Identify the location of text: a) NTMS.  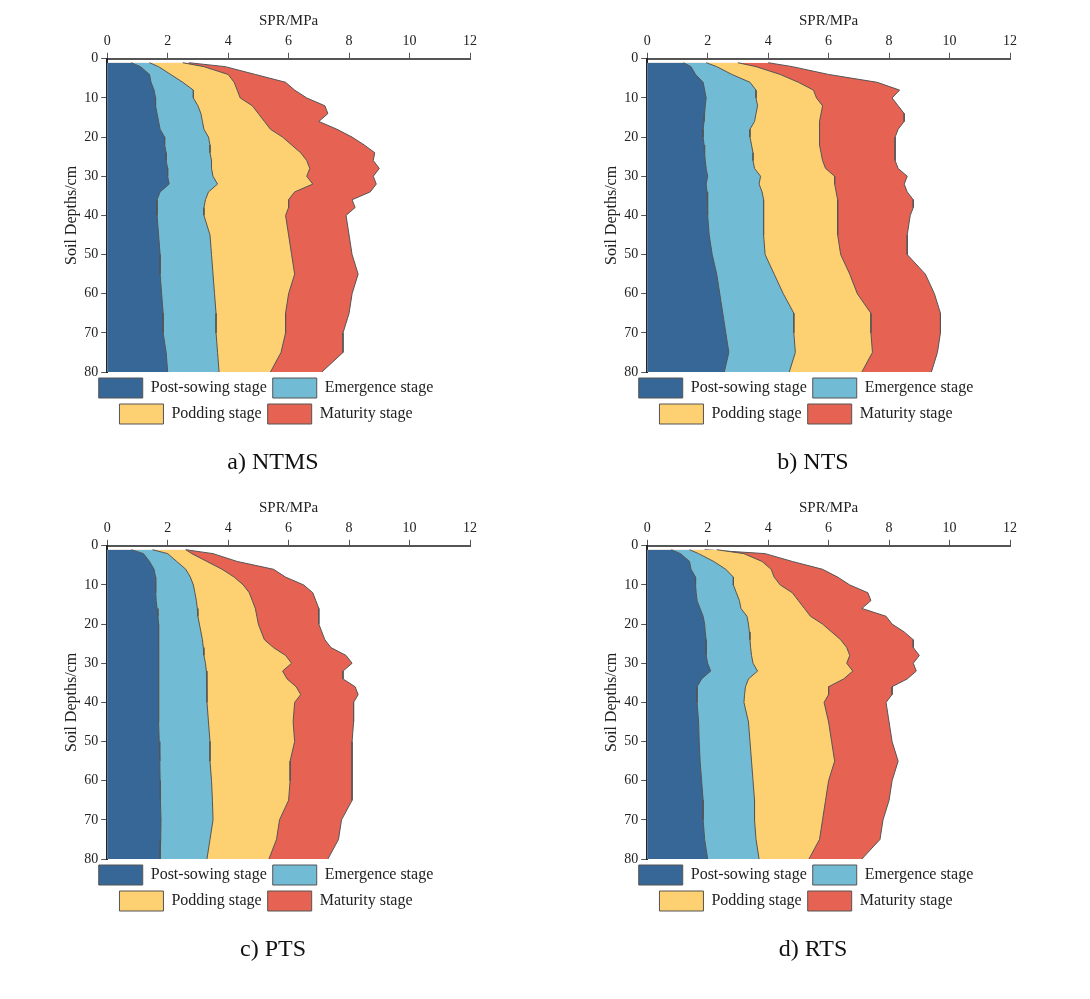
(273, 461).